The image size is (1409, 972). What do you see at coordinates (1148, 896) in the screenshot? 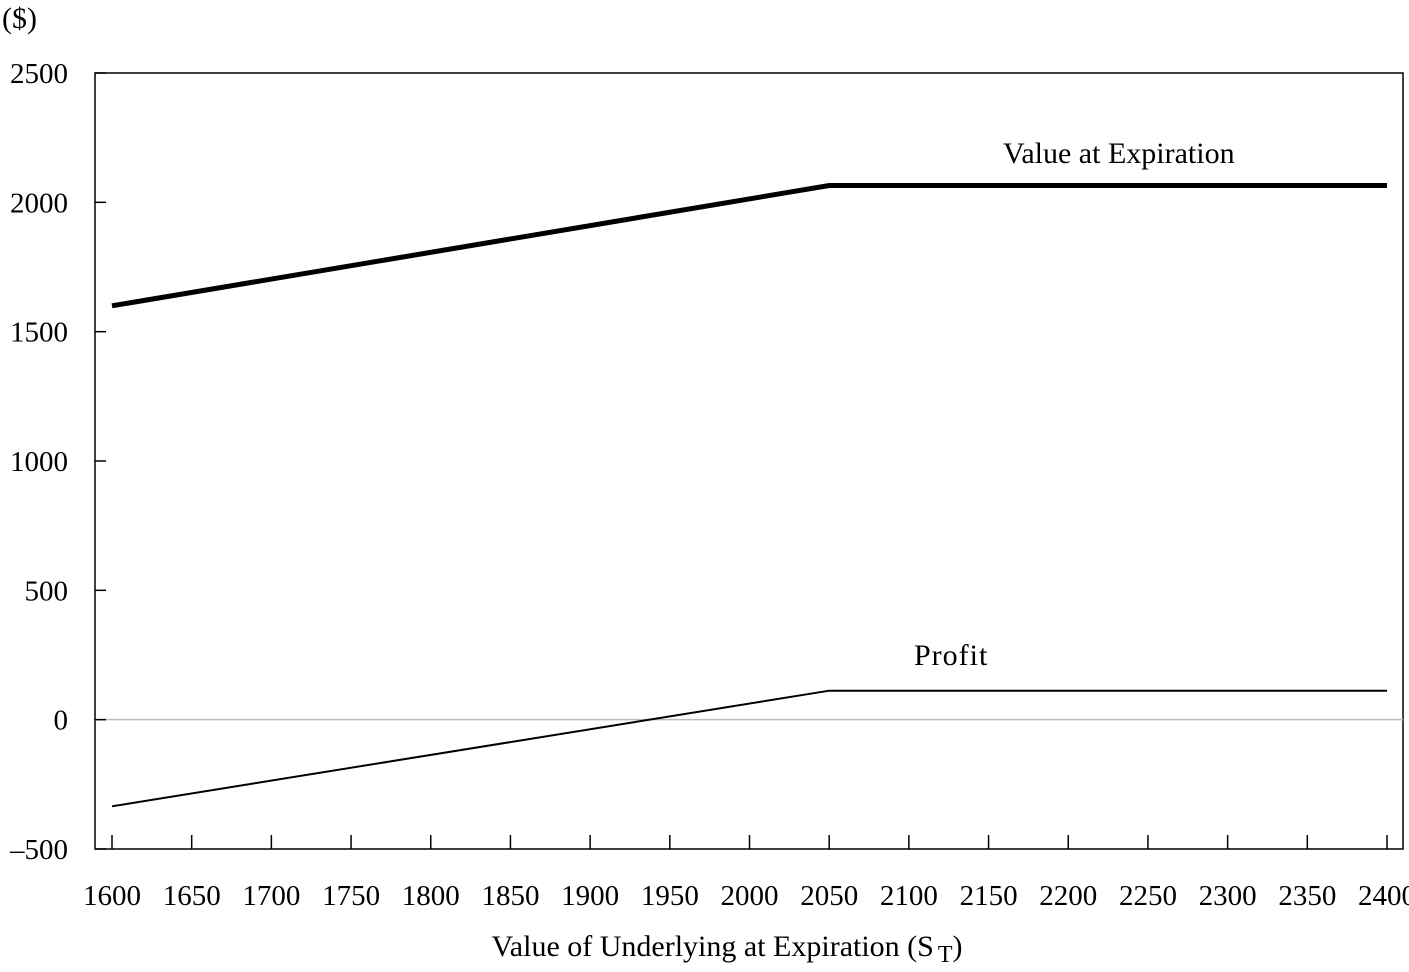
I see `x-tick-label: 2250` at bounding box center [1148, 896].